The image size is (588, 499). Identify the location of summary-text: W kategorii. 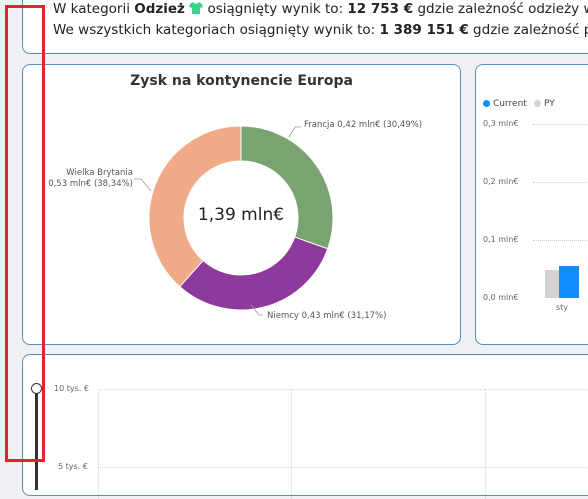
(94, 9).